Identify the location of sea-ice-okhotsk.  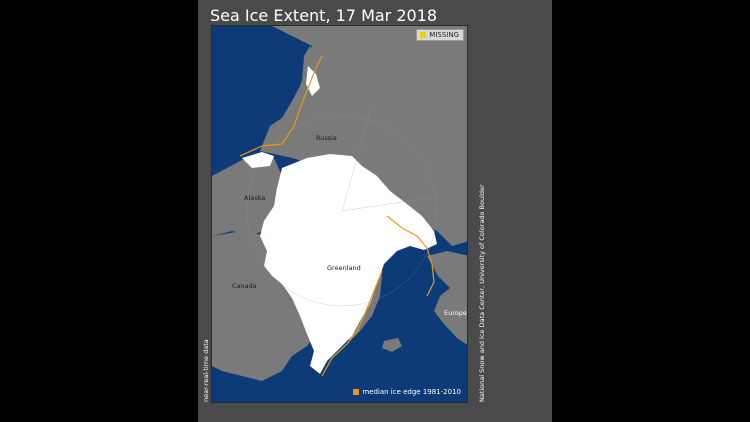
(313, 81).